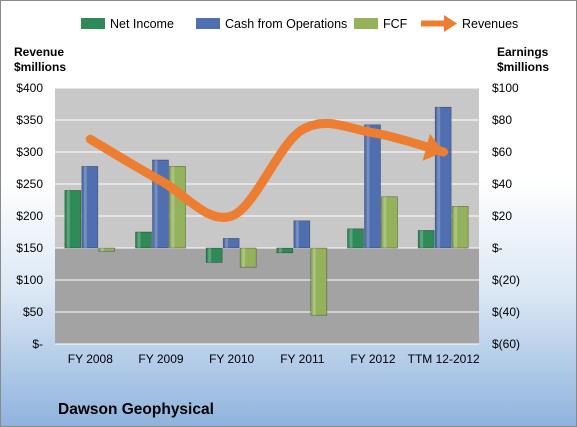 This screenshot has width=577, height=427. Describe the element at coordinates (433, 147) in the screenshot. I see `revenue-arrowhead` at that location.